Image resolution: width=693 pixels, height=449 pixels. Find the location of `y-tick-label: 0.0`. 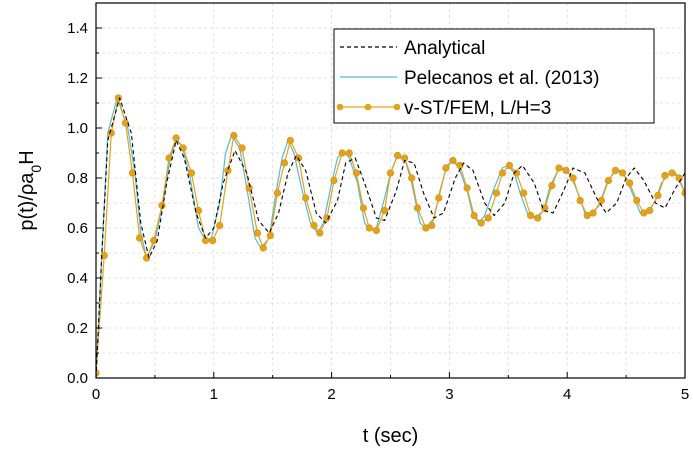

y-tick-label: 0.0 is located at coordinates (77, 378).